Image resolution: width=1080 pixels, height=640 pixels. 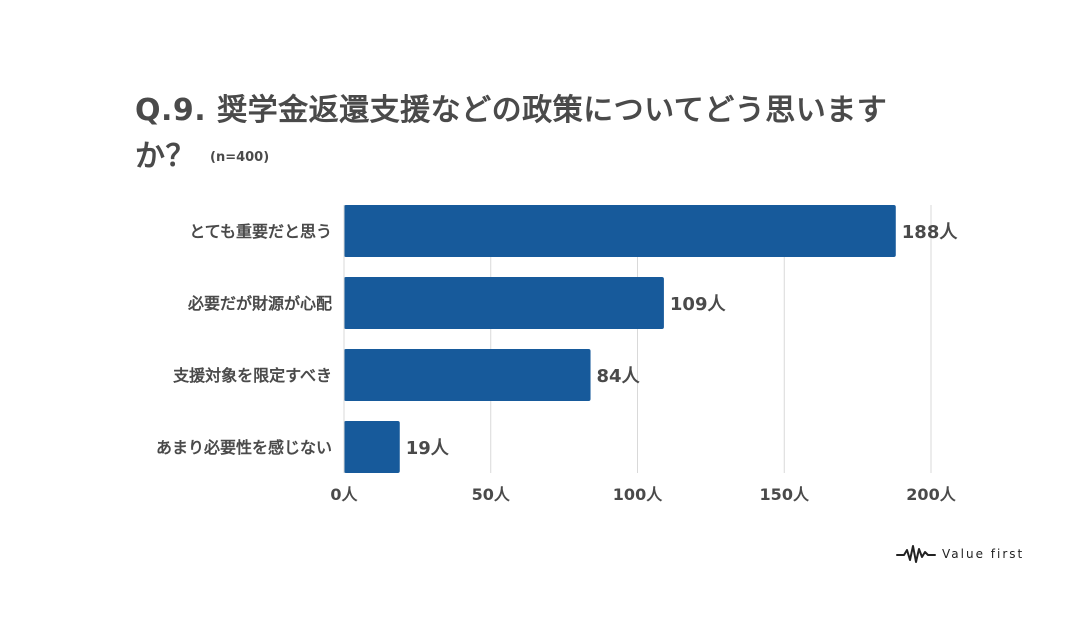 What do you see at coordinates (491, 494) in the screenshot?
I see `x-tick-label-50: 50人` at bounding box center [491, 494].